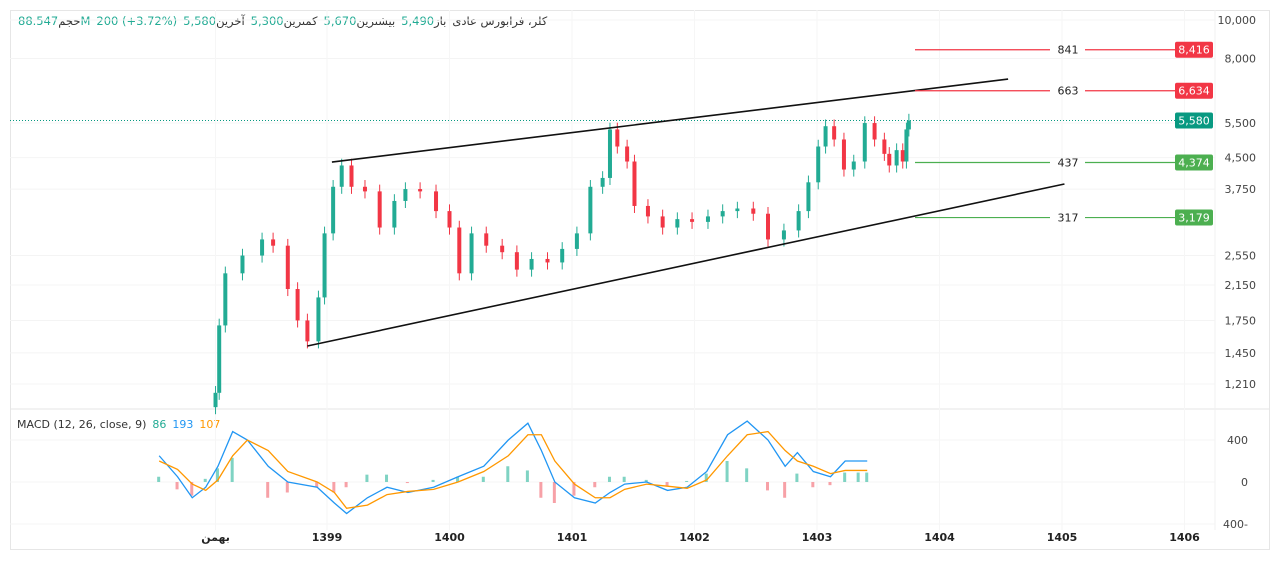  I want to click on macd-line, so click(513, 467).